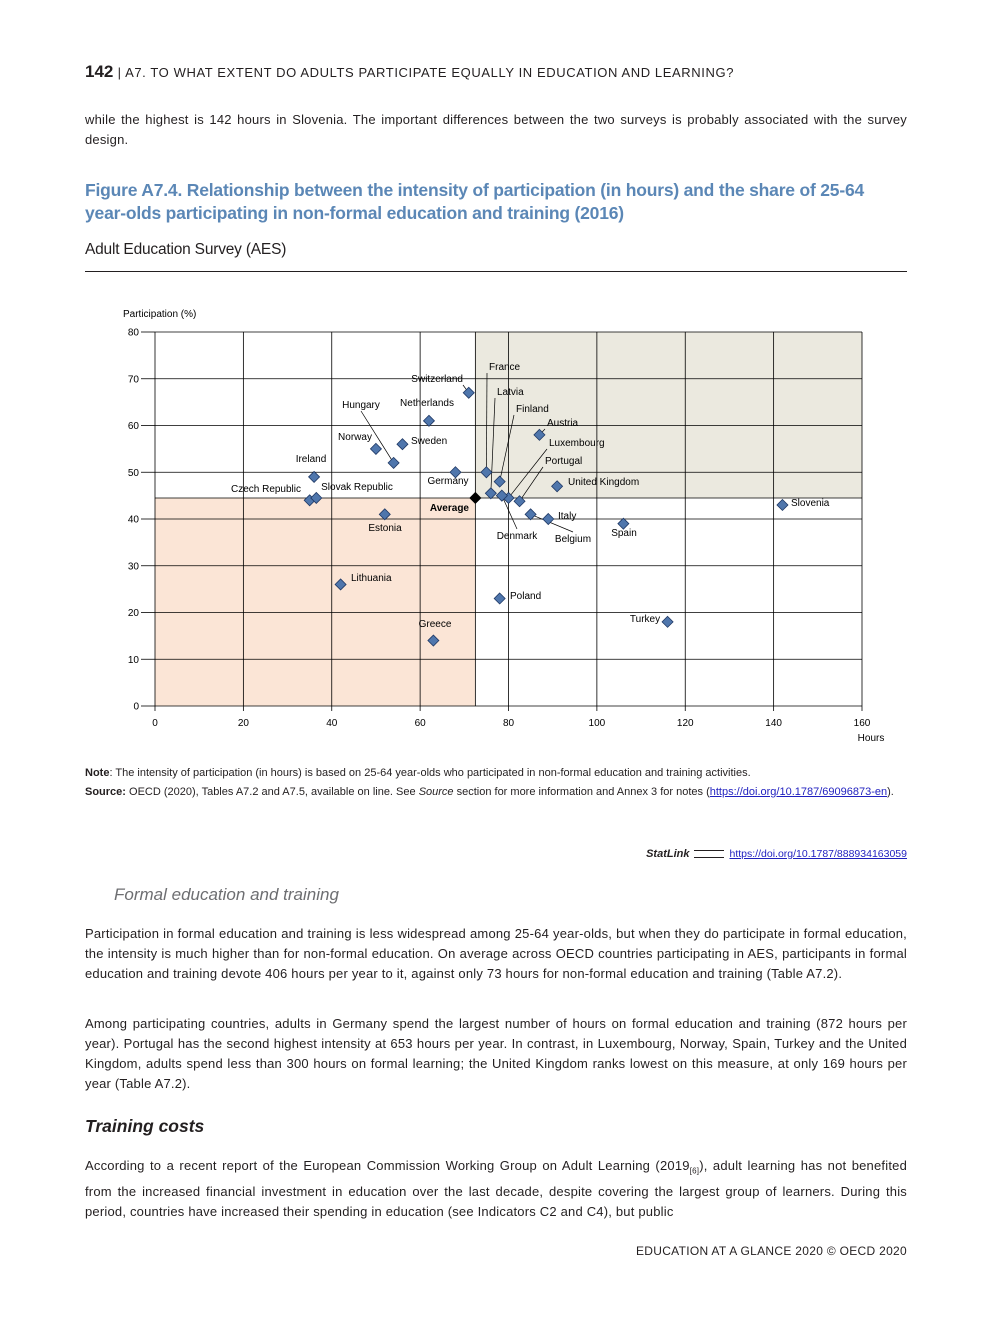  What do you see at coordinates (507, 448) in the screenshot?
I see `leader-line-finland` at bounding box center [507, 448].